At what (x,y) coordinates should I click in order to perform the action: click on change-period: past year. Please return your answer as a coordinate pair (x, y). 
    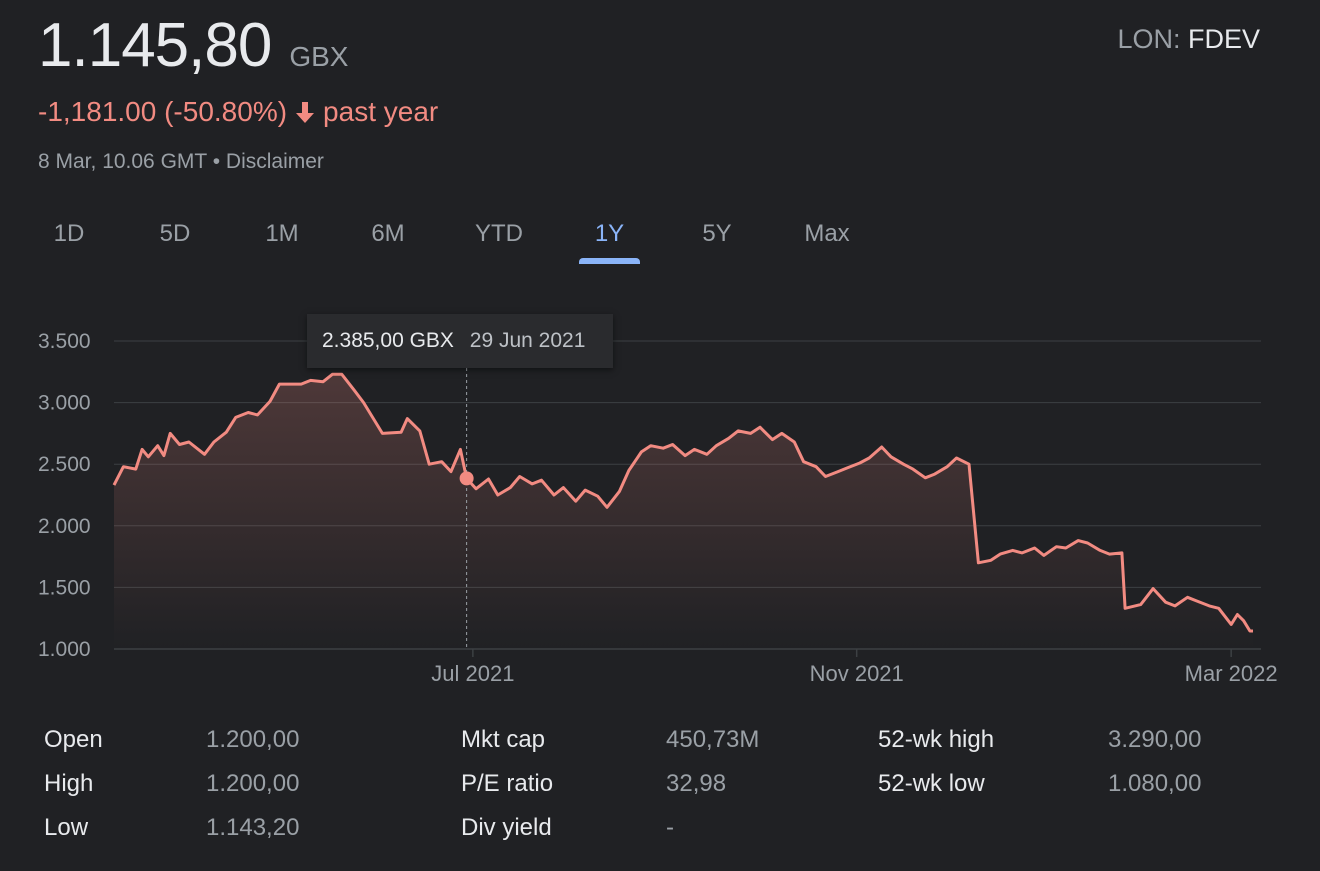
    Looking at the image, I should click on (381, 111).